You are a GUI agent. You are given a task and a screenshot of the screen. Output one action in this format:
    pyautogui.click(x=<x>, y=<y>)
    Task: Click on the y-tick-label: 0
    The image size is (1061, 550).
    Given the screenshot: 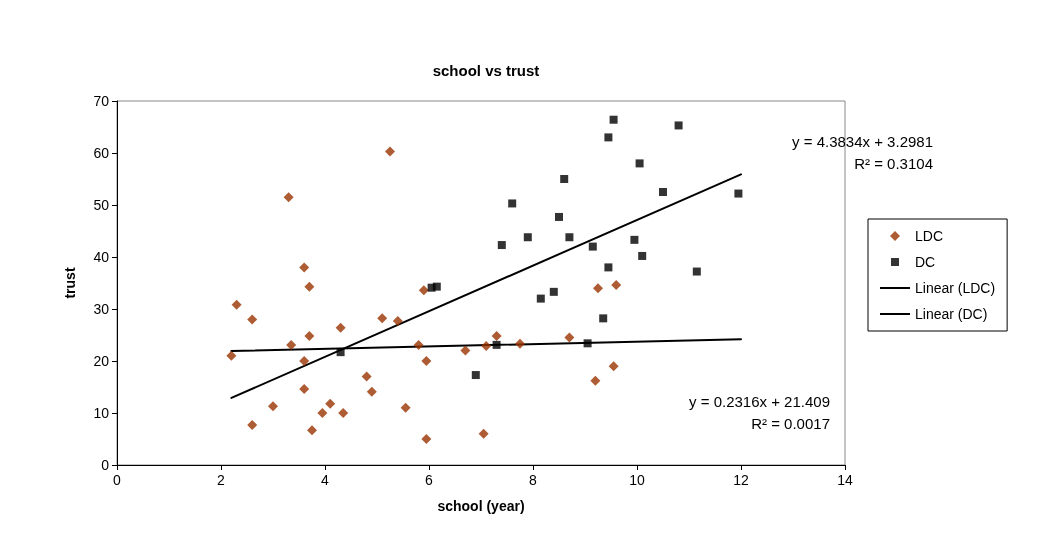 What is the action you would take?
    pyautogui.click(x=105, y=465)
    